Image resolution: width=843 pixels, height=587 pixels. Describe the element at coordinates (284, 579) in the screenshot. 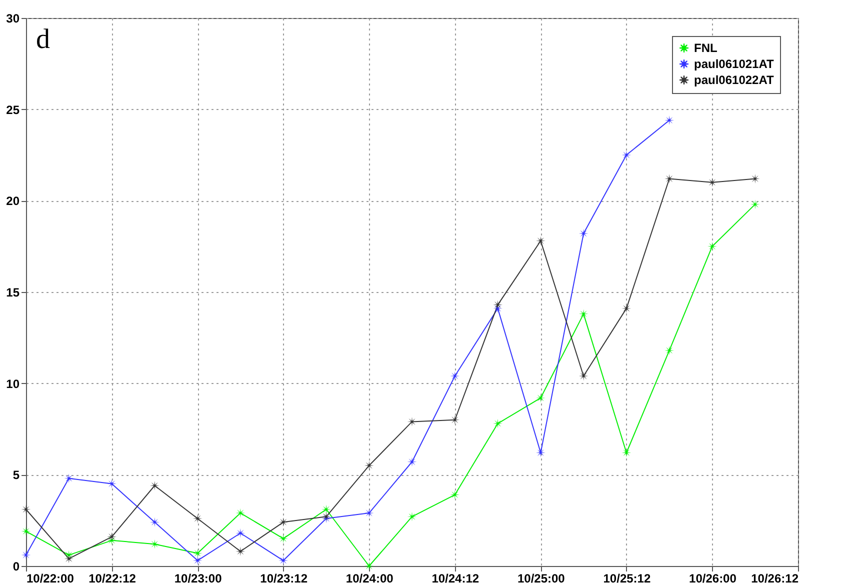

I see `x-tick-label: 10/23:12` at that location.